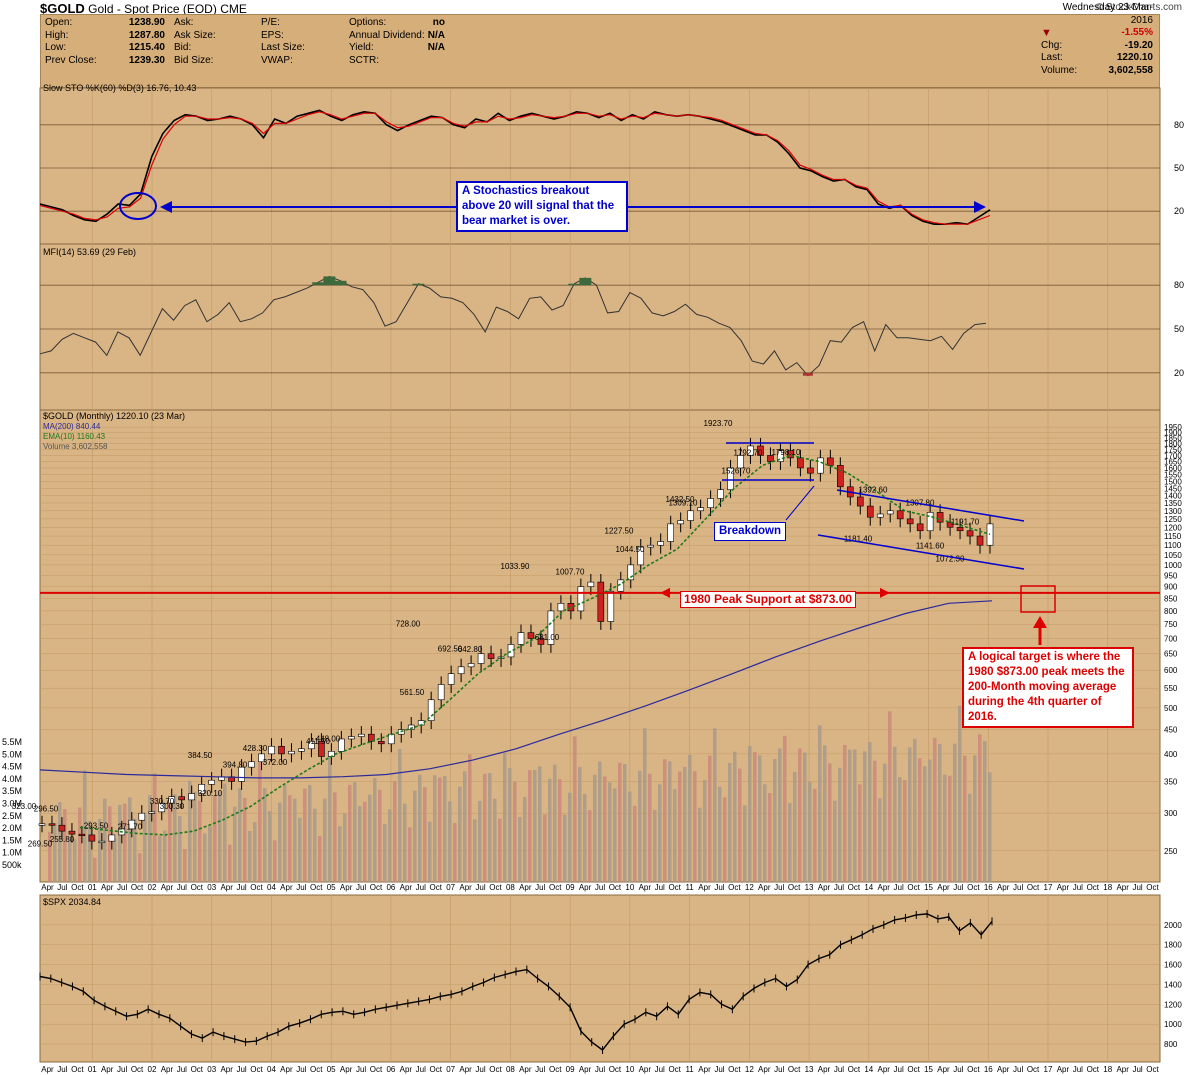 This screenshot has width=1200, height=1075. Describe the element at coordinates (1048, 887) in the screenshot. I see `x-tick-label: 17` at that location.